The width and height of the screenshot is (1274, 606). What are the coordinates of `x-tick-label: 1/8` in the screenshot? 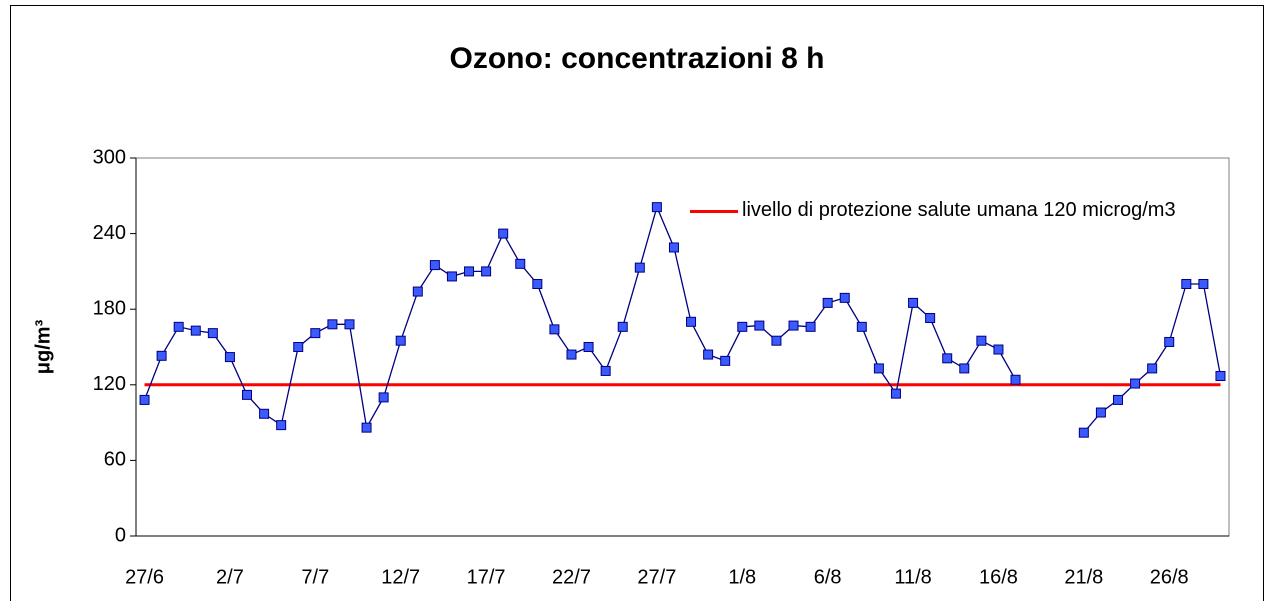 It's located at (742, 577).